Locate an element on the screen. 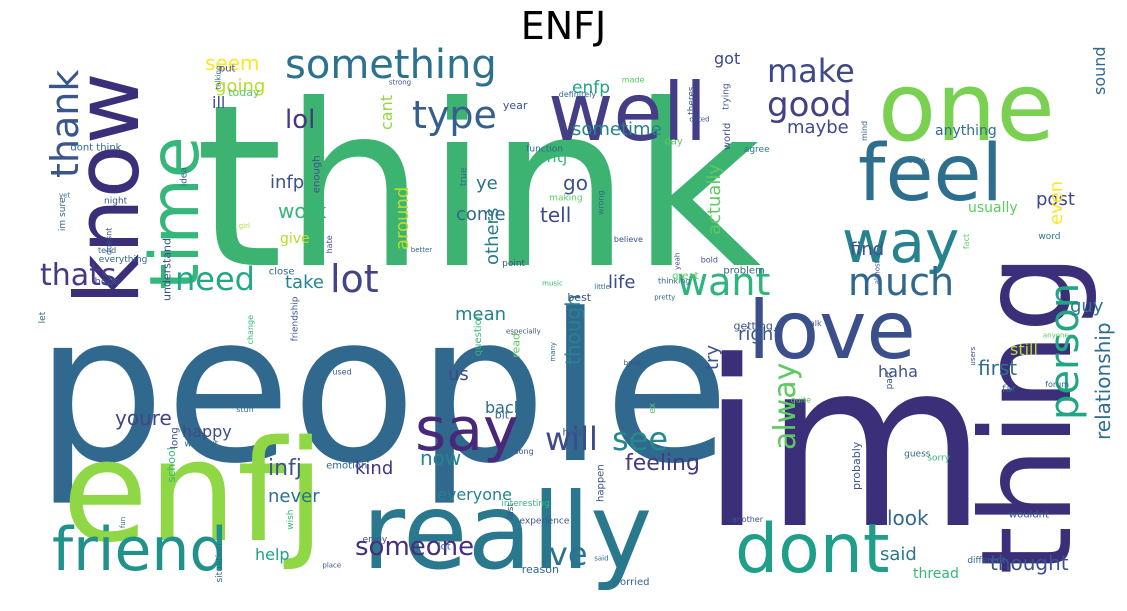 The height and width of the screenshot is (611, 1127). word-talking: talking is located at coordinates (218, 78).